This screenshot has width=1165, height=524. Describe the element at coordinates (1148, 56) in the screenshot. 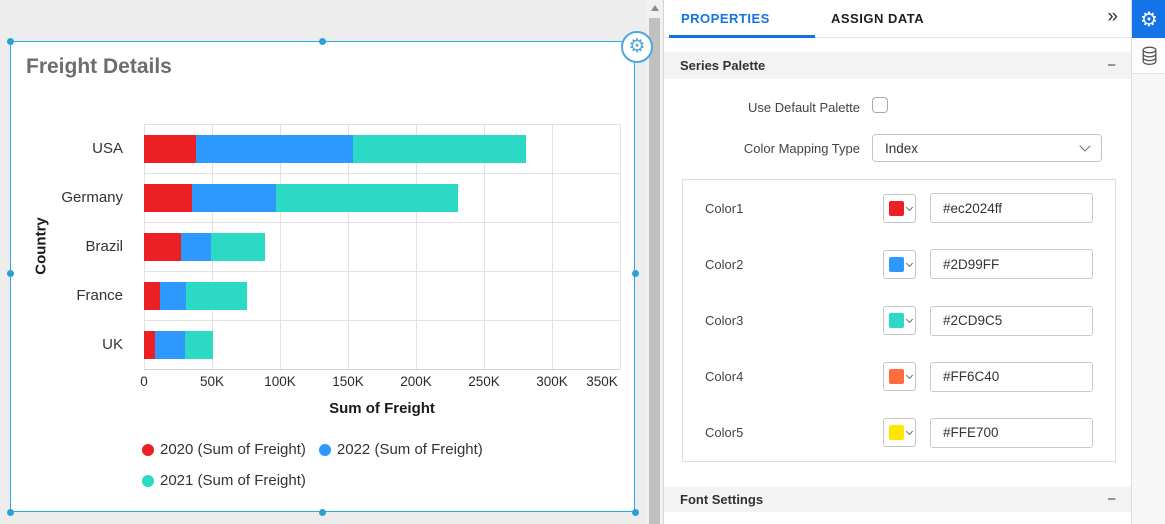

I see `database-icon` at that location.